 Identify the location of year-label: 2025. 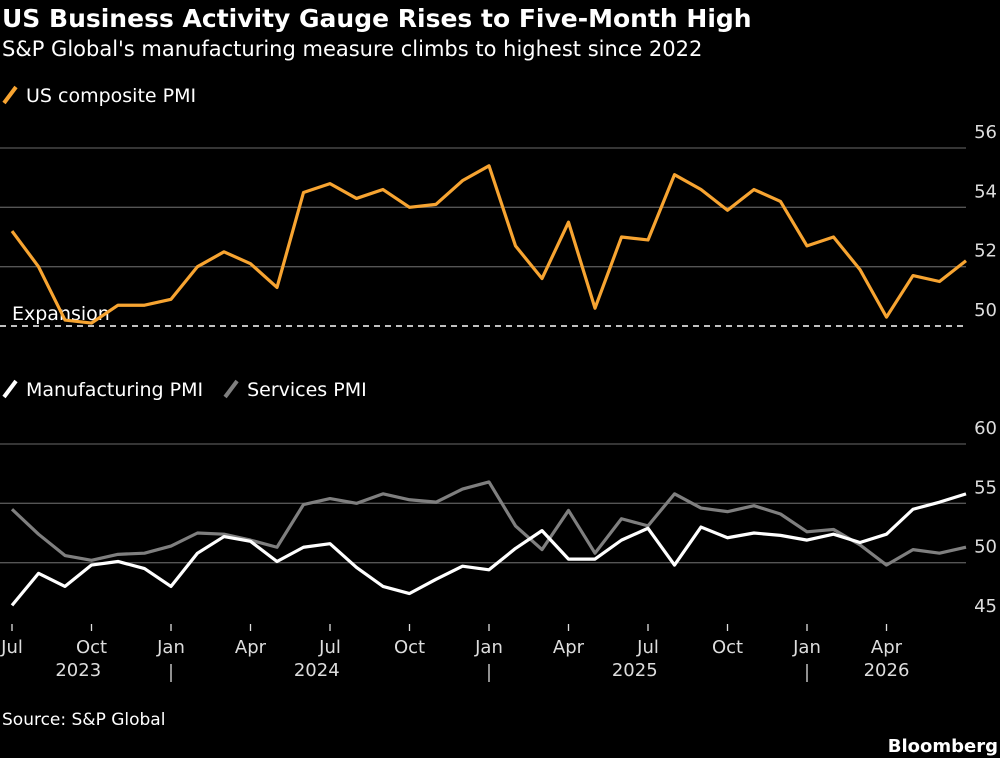
(635, 670).